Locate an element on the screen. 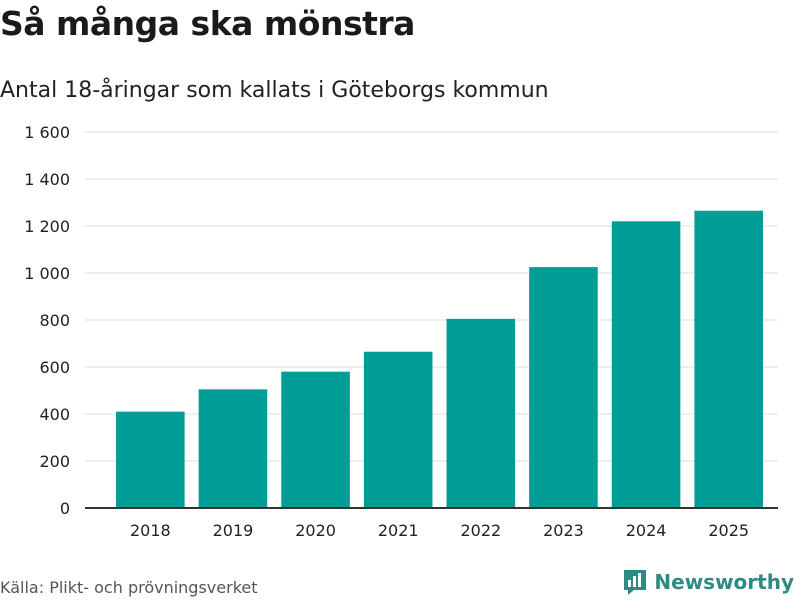 The image size is (800, 600). y-tick-label: 200 is located at coordinates (54, 461).